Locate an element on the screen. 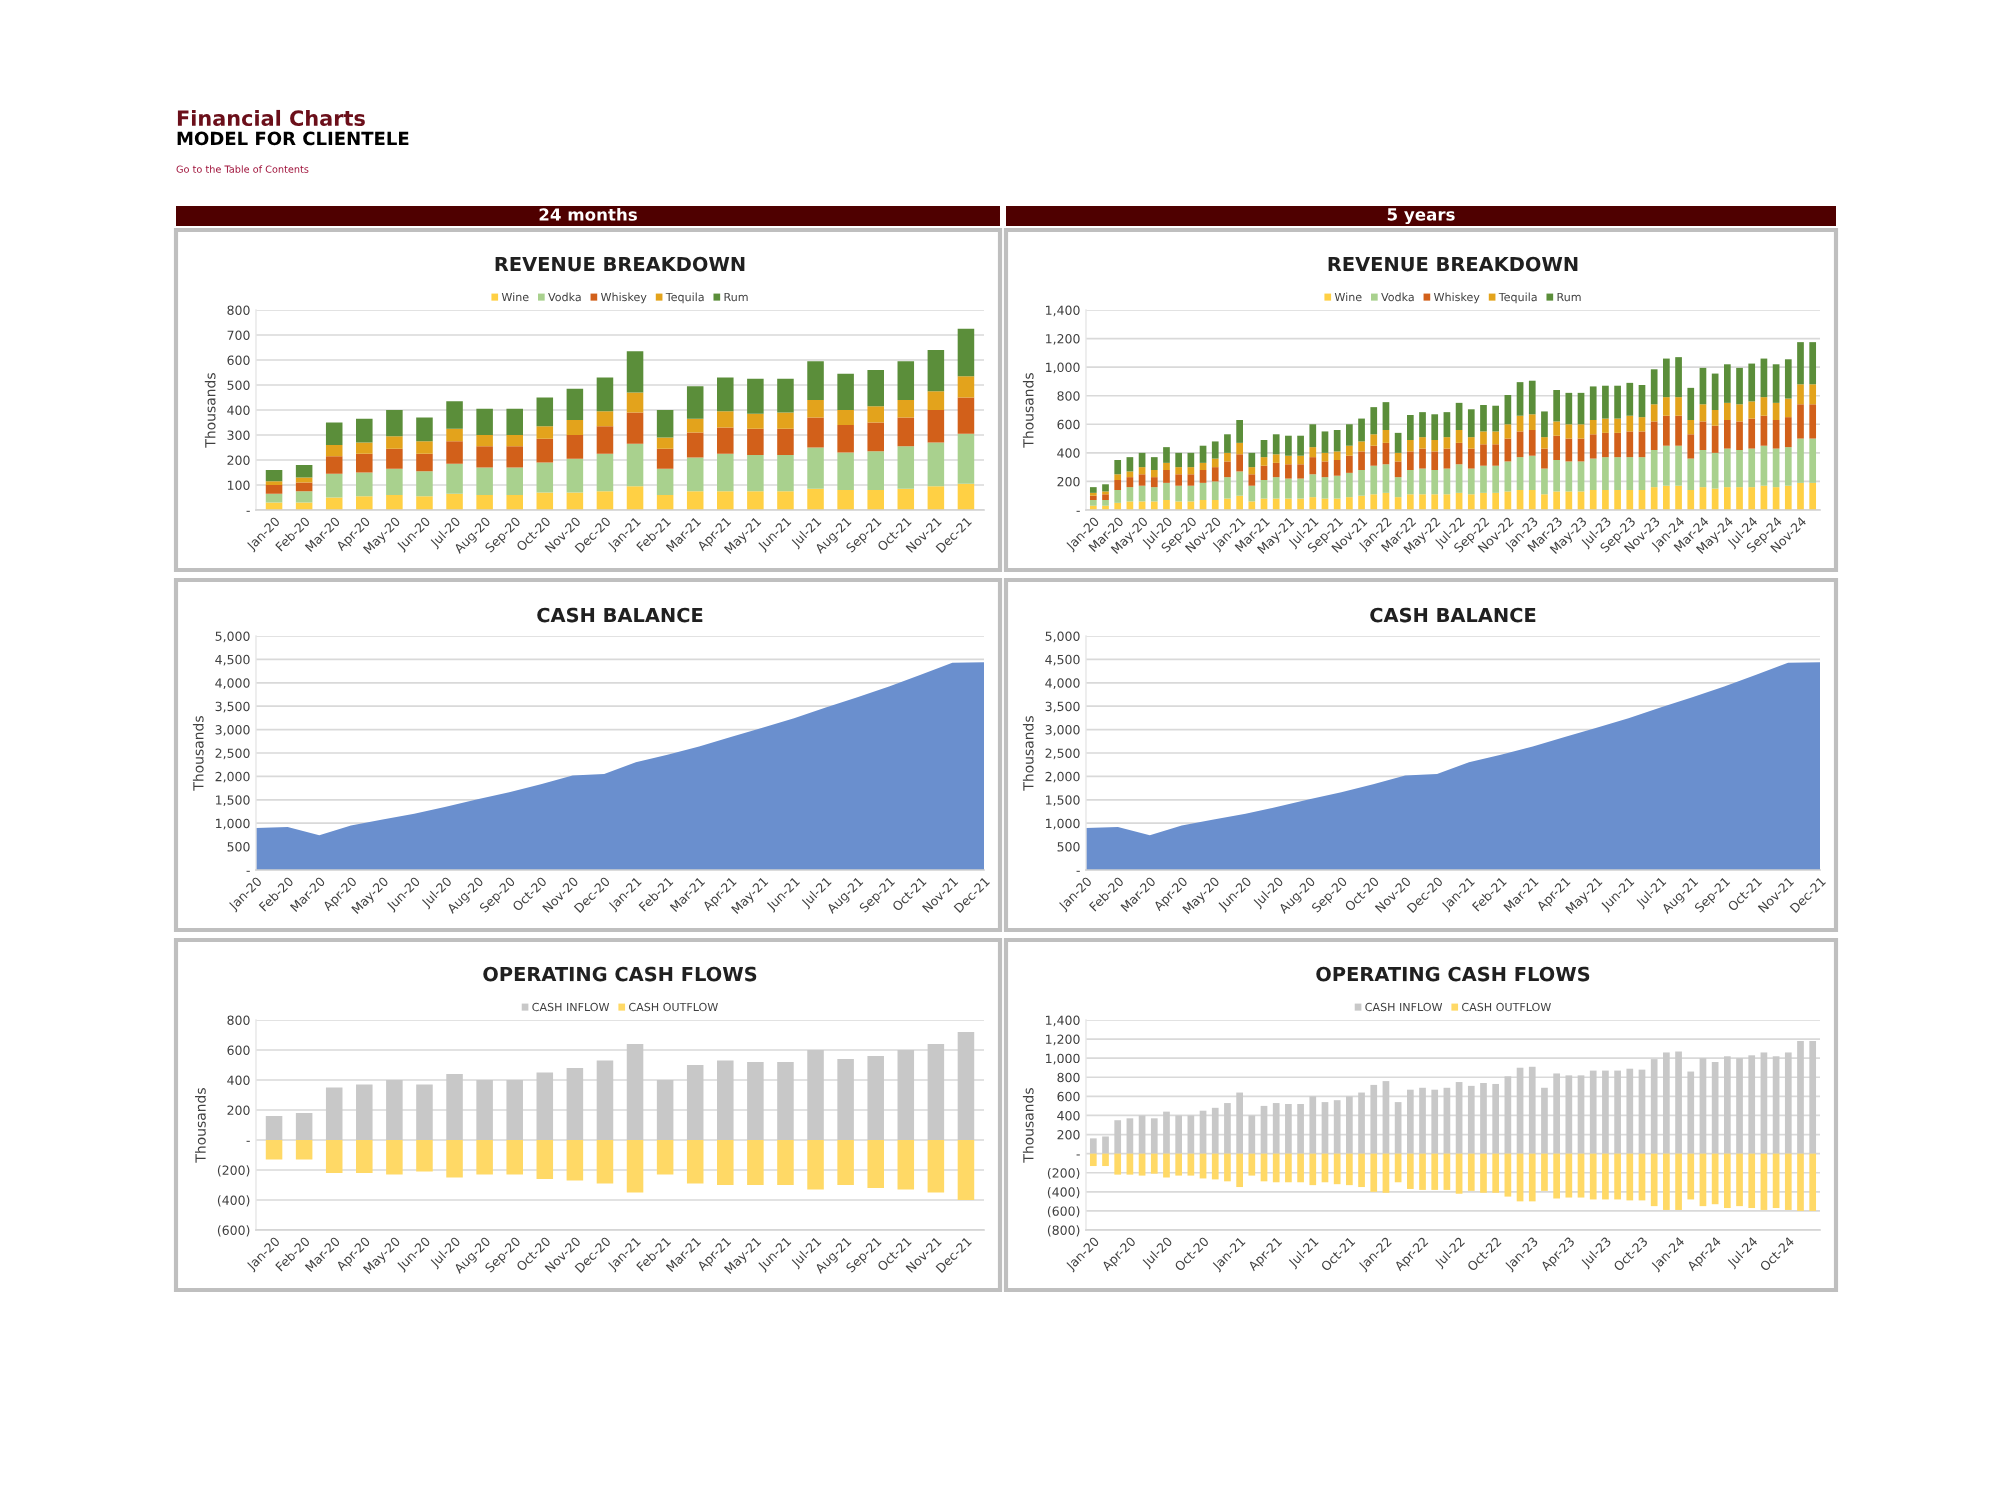  text: MODEL FOR CLIENTELE is located at coordinates (293, 138).